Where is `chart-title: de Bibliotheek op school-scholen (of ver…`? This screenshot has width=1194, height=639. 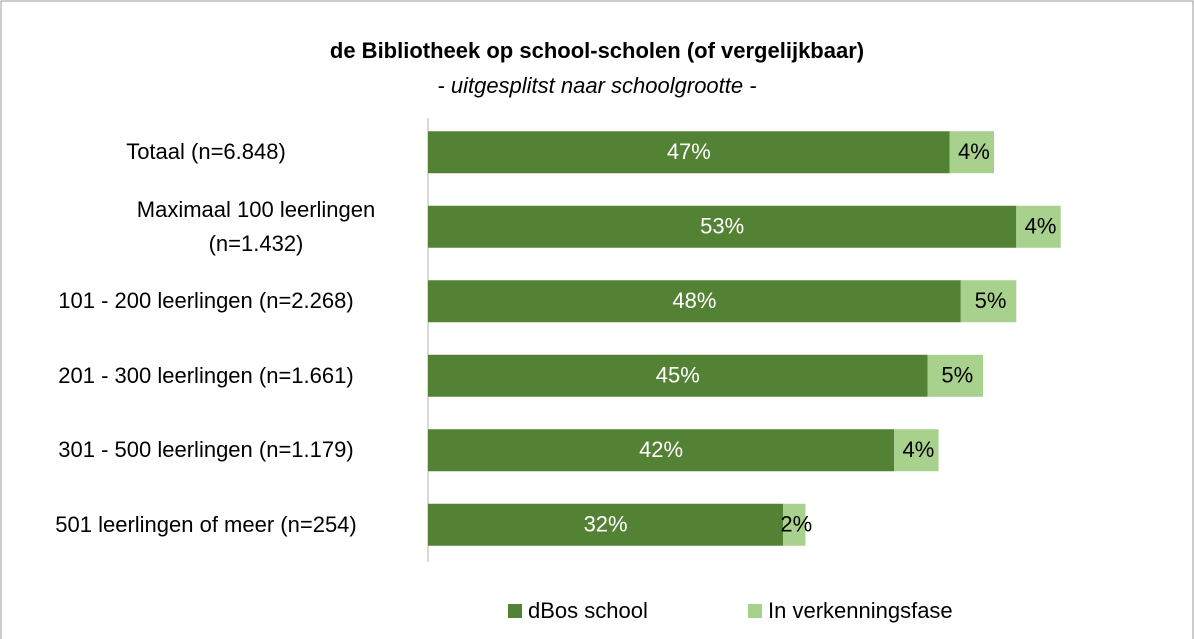
chart-title: de Bibliotheek op school-scholen (of ver… is located at coordinates (597, 50).